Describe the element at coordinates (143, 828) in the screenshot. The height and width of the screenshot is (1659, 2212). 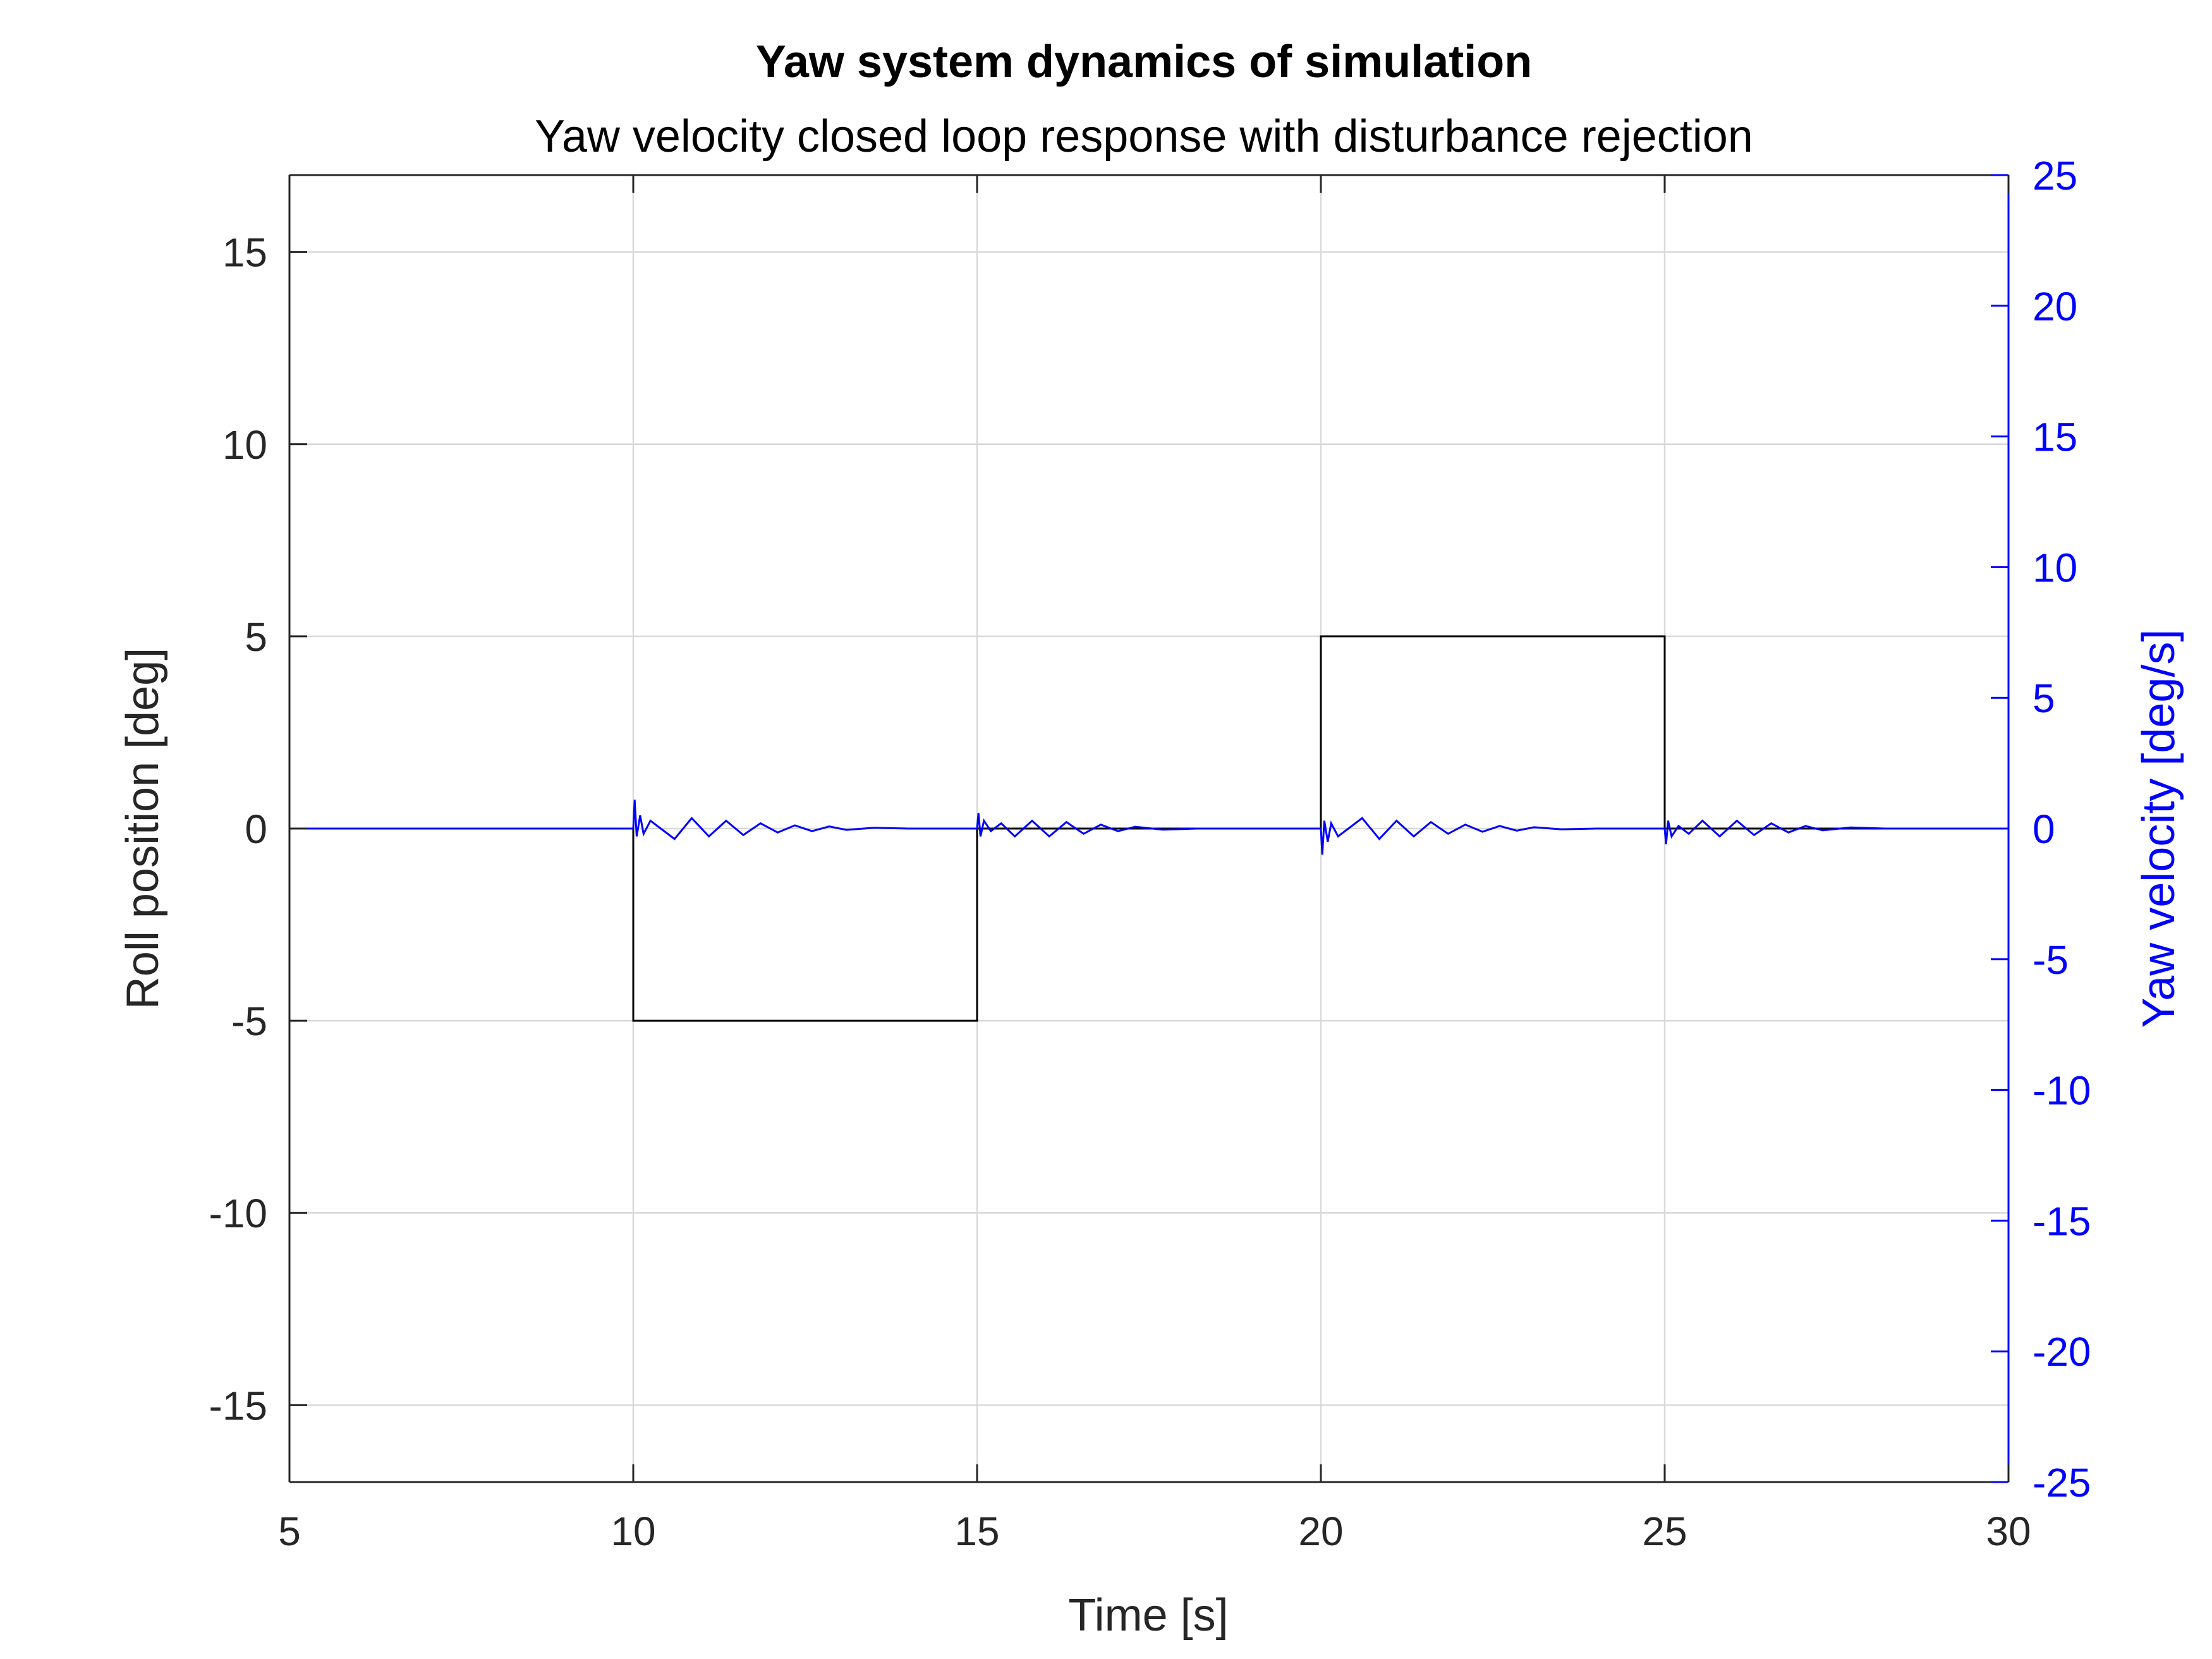
I see `y-axis-label-left: Roll position [deg]` at that location.